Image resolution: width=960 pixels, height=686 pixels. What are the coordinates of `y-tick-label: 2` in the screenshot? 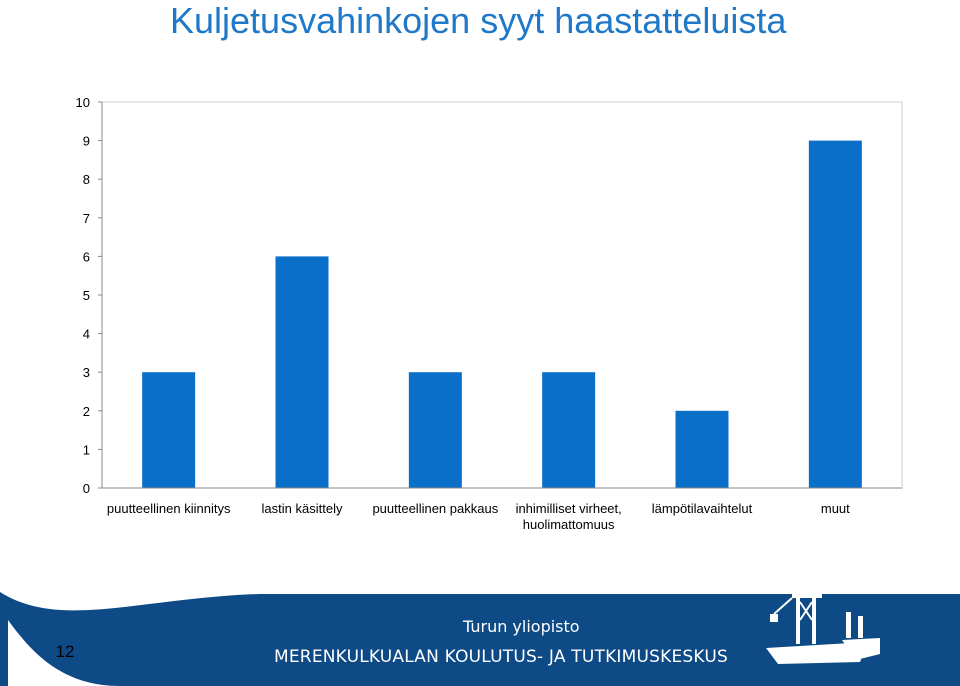 It's located at (86, 411).